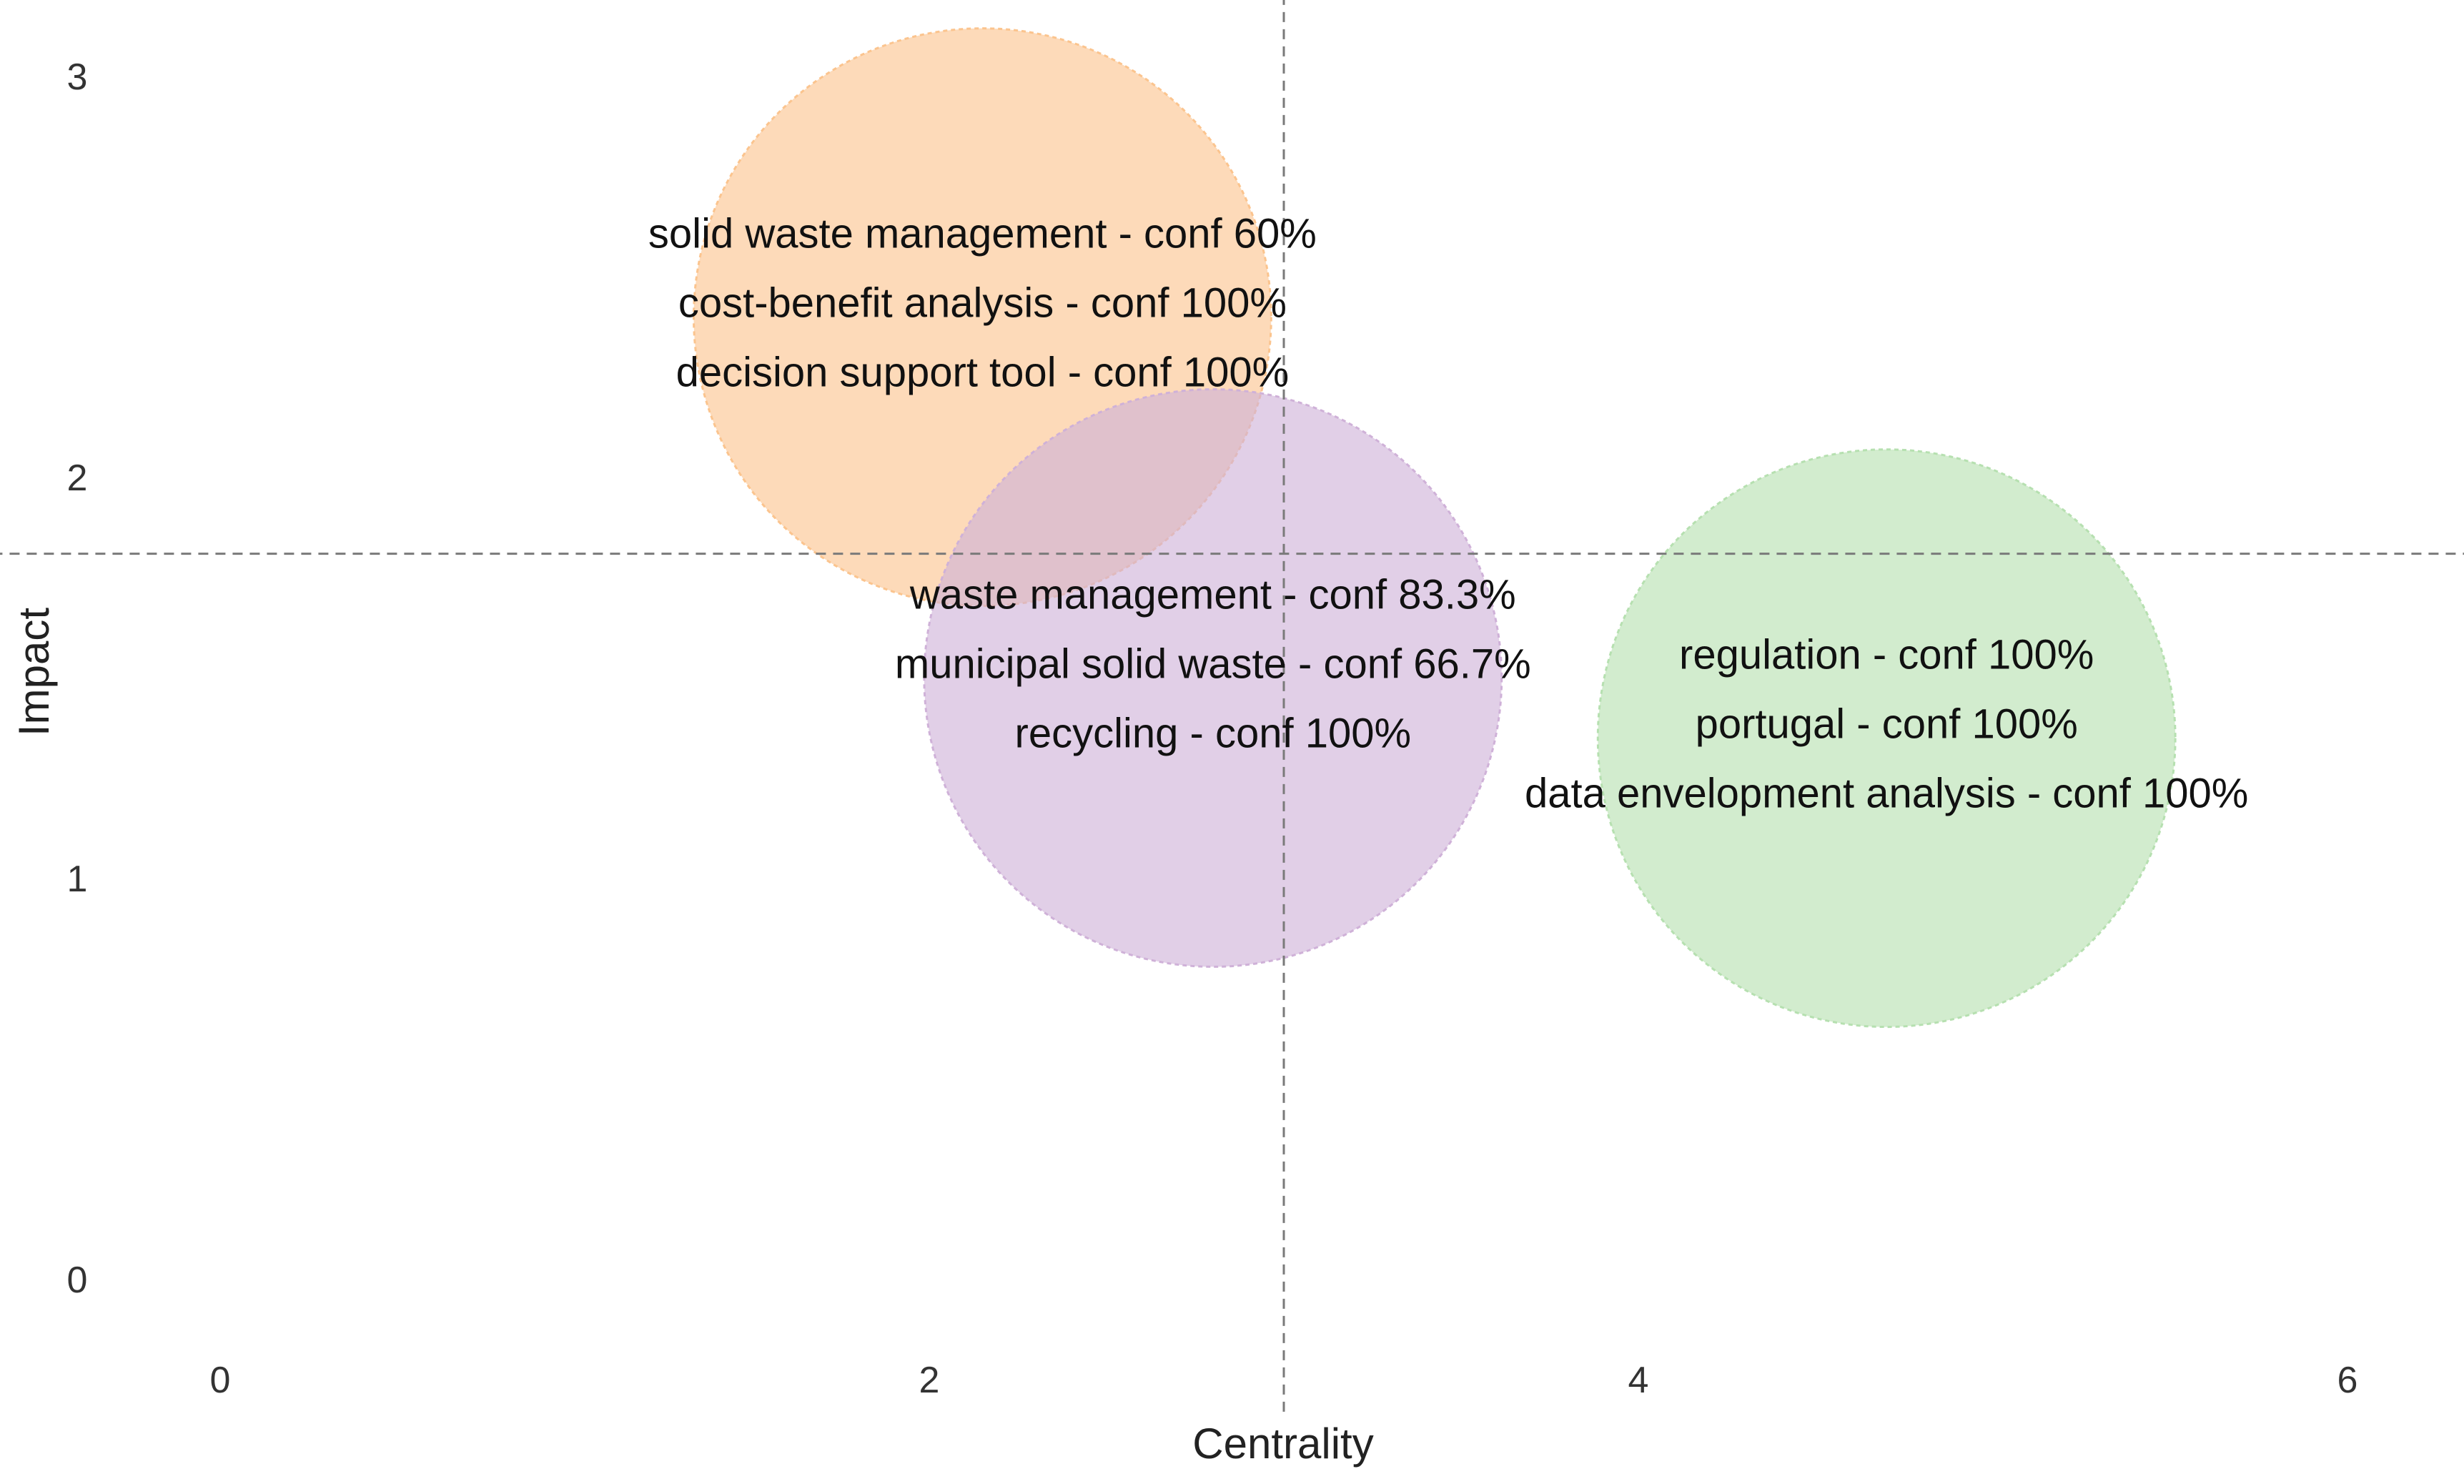 The image size is (2464, 1484). Describe the element at coordinates (1282, 1444) in the screenshot. I see `x-axis-title: Centrality` at that location.